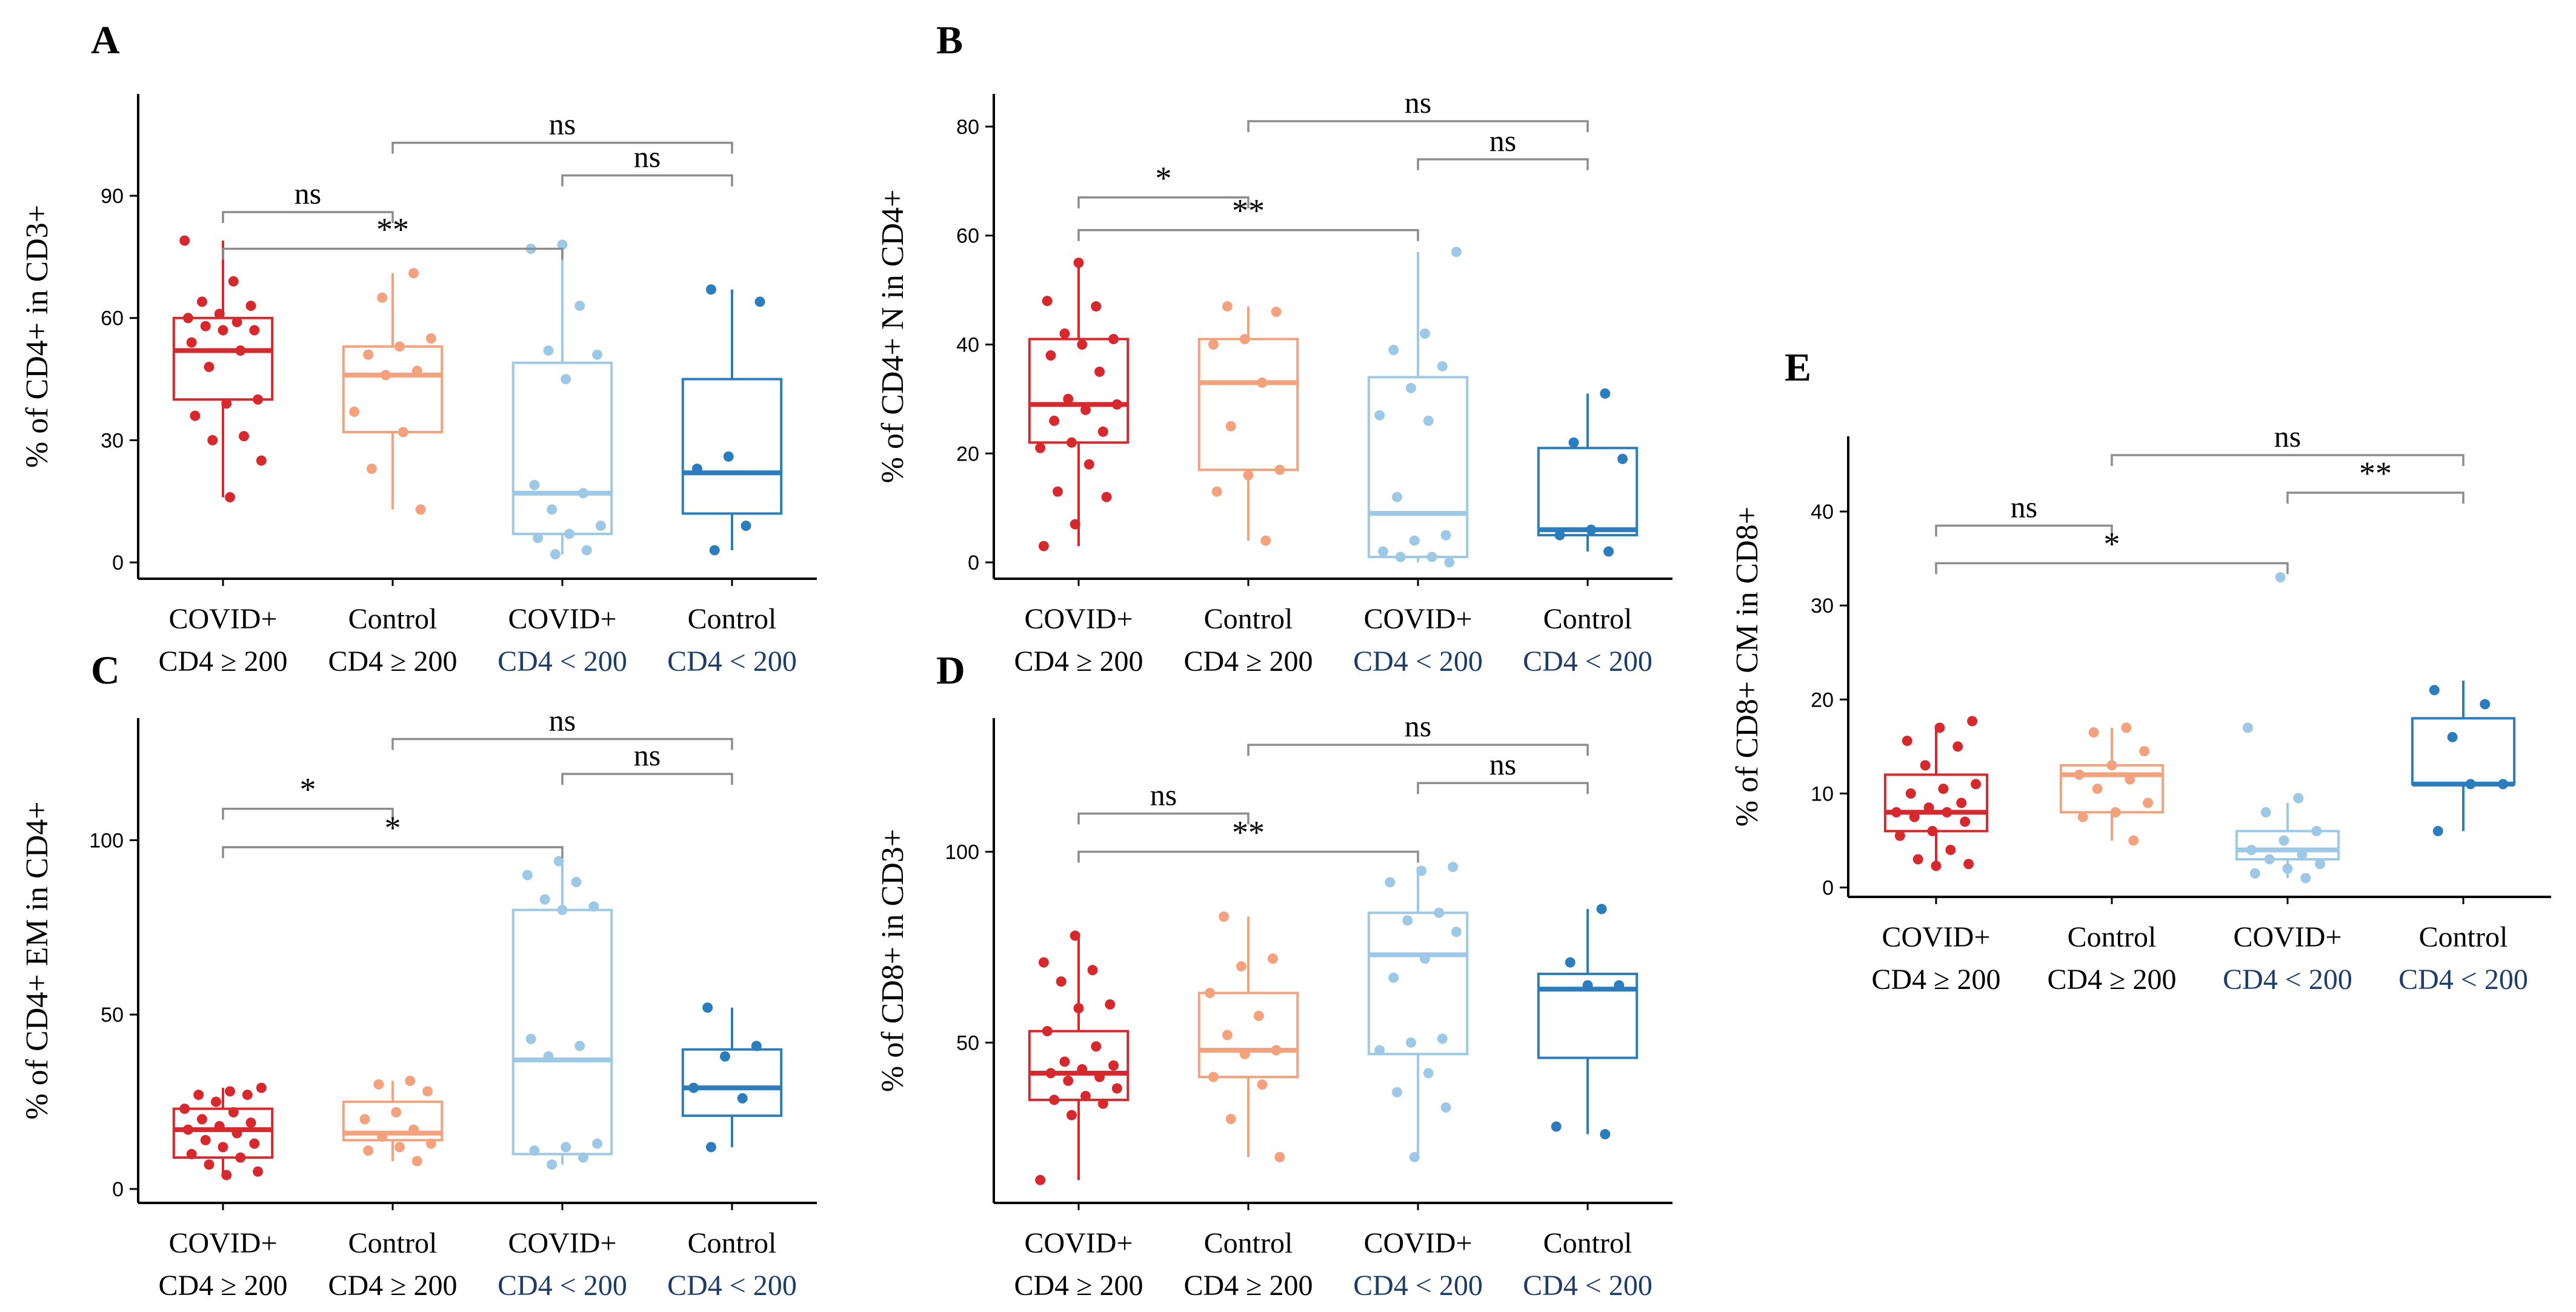 The image size is (2576, 1312). I want to click on y-tick-label: 90, so click(112, 196).